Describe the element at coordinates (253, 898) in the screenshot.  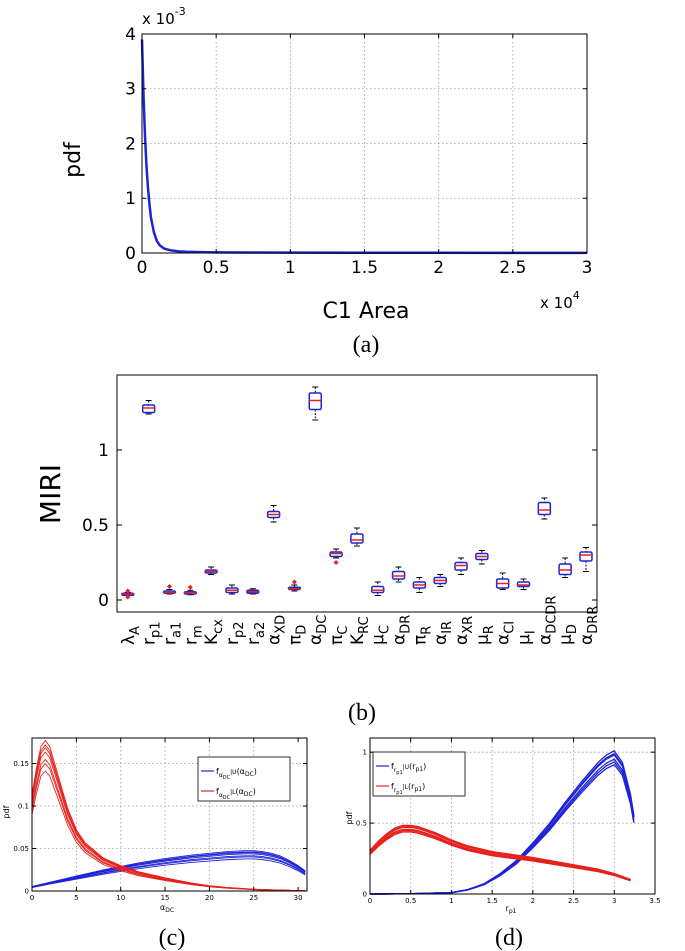
I see `c-xtick-label: 25` at that location.